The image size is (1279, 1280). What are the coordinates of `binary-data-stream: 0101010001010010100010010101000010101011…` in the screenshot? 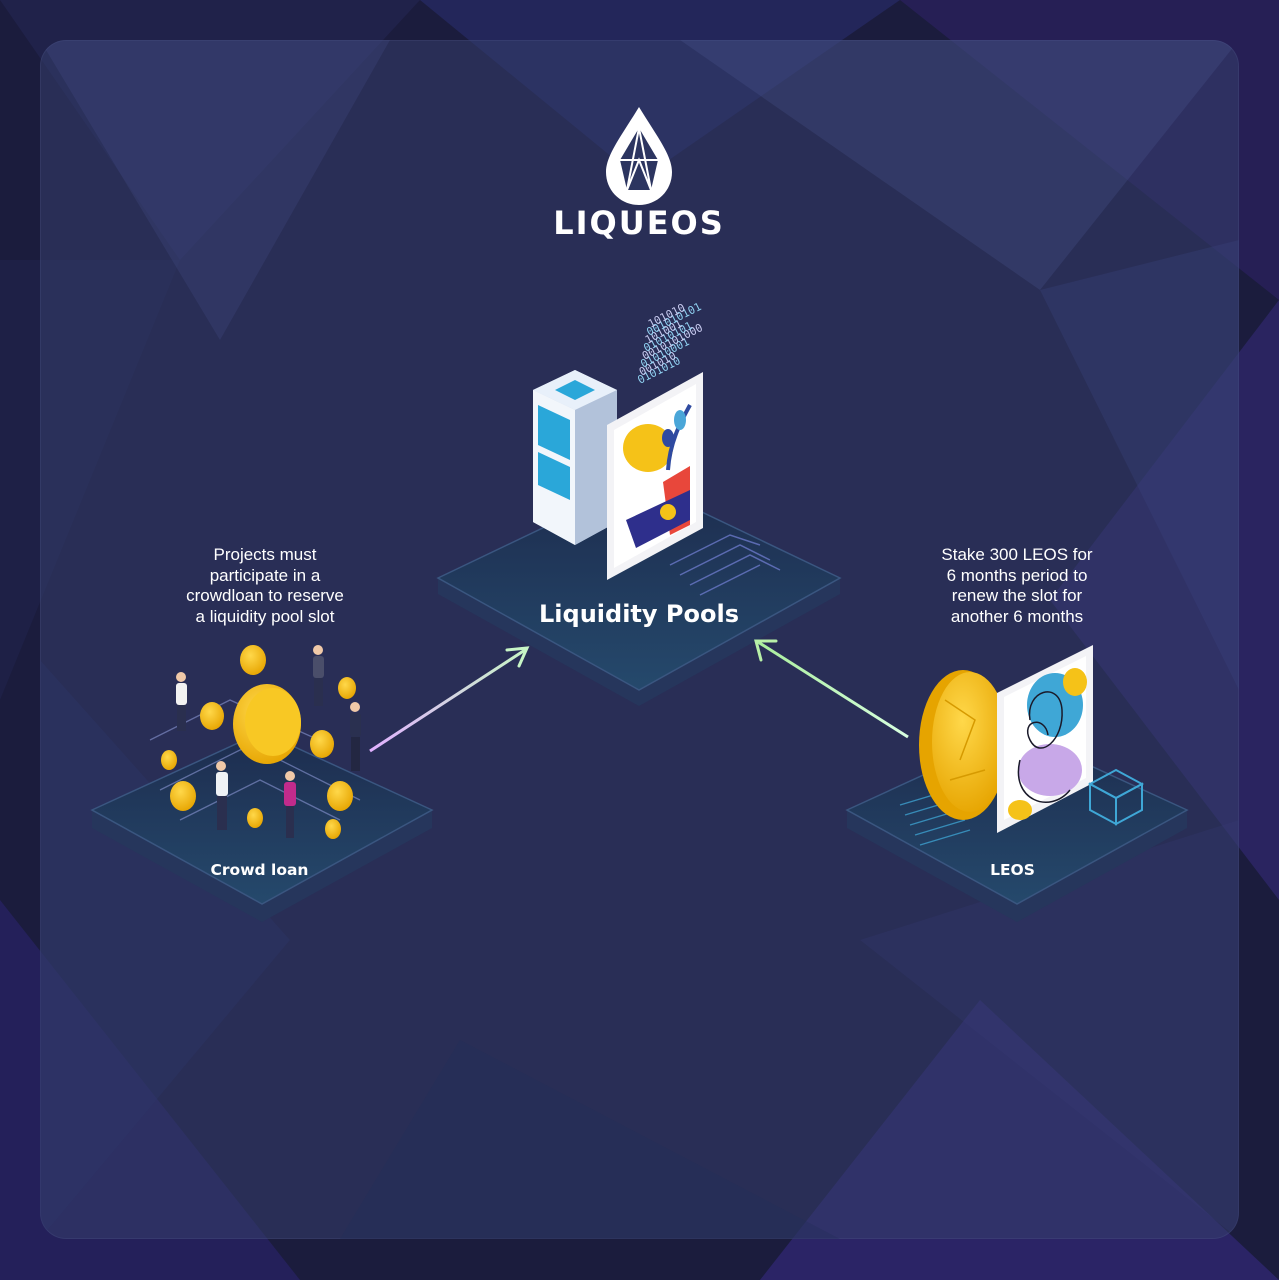 It's located at (669, 343).